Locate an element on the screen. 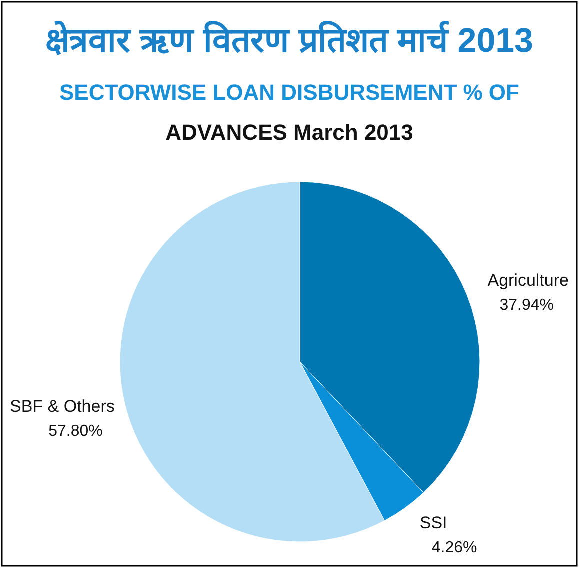  chart-title: क्षेत्रवार ऋण वितरण प्रतिशत मार्च 2013 is located at coordinates (290, 40).